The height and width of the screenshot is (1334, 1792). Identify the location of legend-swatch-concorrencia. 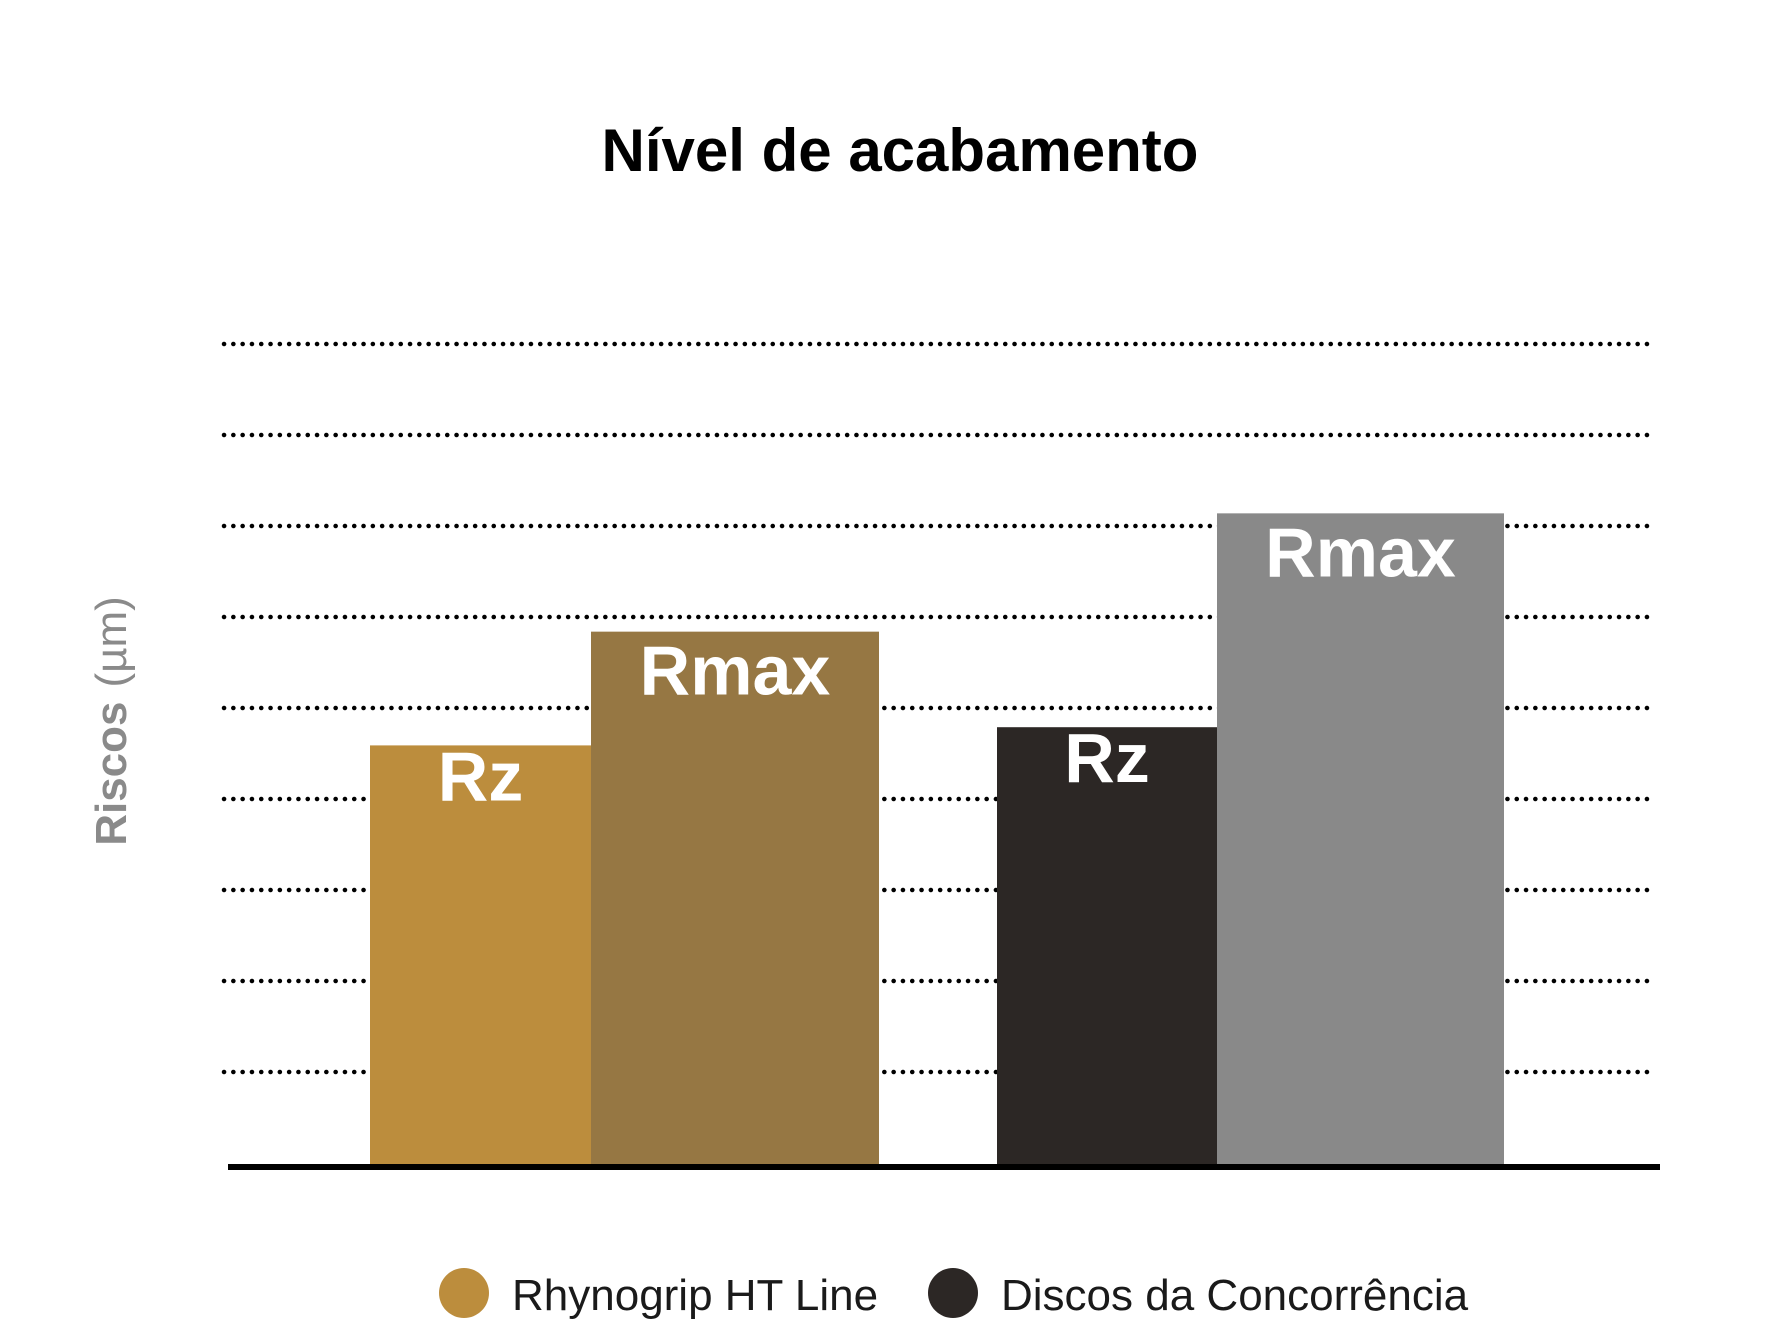
(953, 1293).